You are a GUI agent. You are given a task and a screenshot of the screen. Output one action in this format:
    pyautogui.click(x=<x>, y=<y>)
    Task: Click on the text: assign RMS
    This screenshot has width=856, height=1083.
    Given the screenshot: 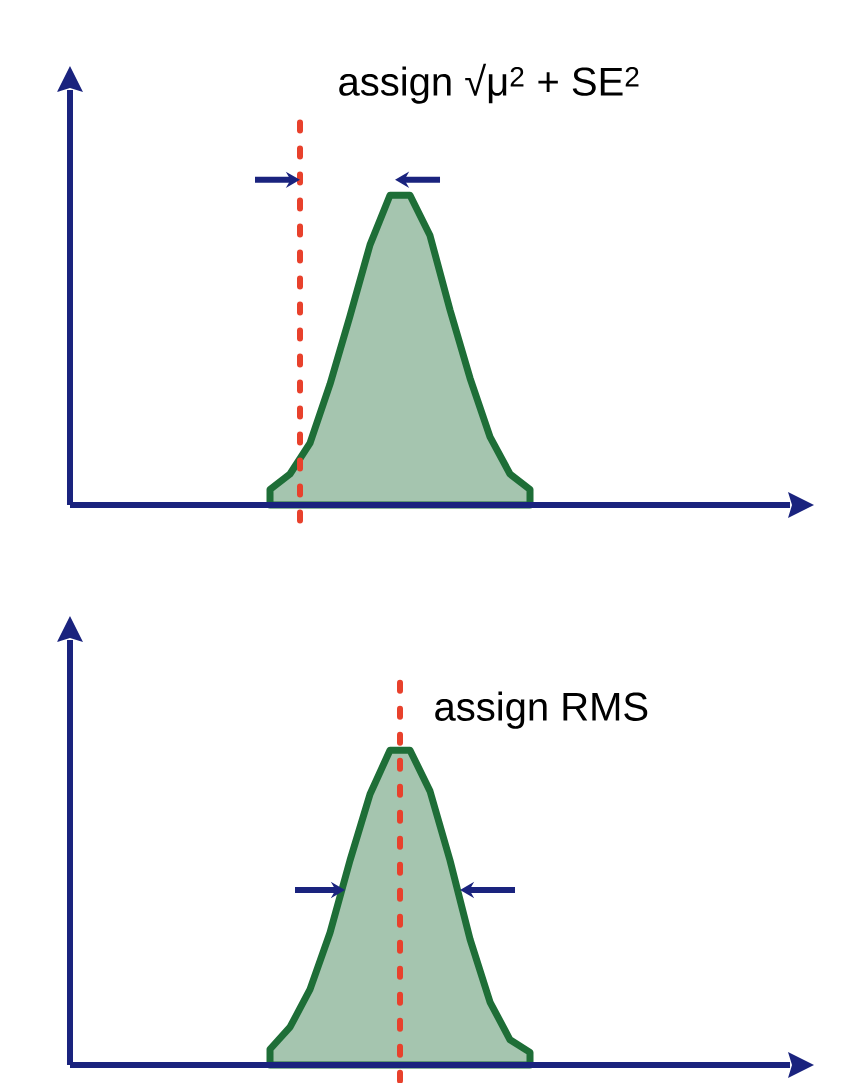 What is the action you would take?
    pyautogui.click(x=541, y=710)
    